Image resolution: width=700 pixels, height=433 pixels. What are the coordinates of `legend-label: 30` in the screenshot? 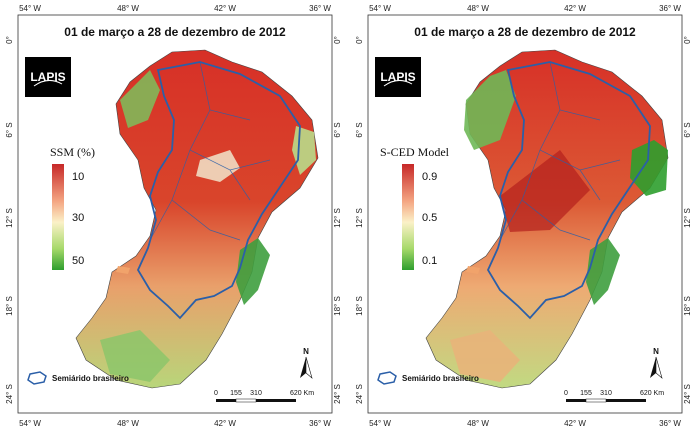 It's located at (78, 218).